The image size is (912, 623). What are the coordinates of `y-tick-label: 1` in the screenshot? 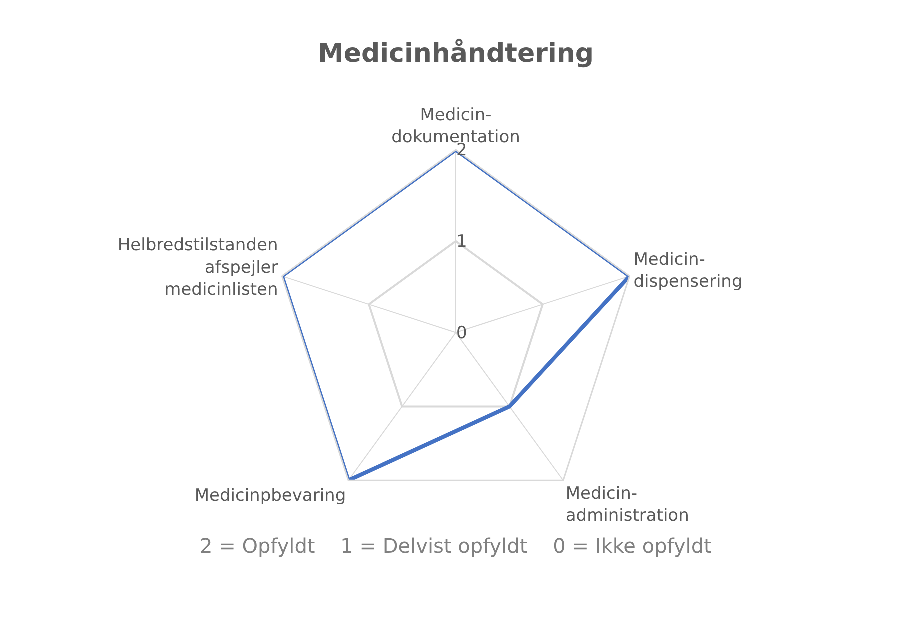 It's located at (462, 242).